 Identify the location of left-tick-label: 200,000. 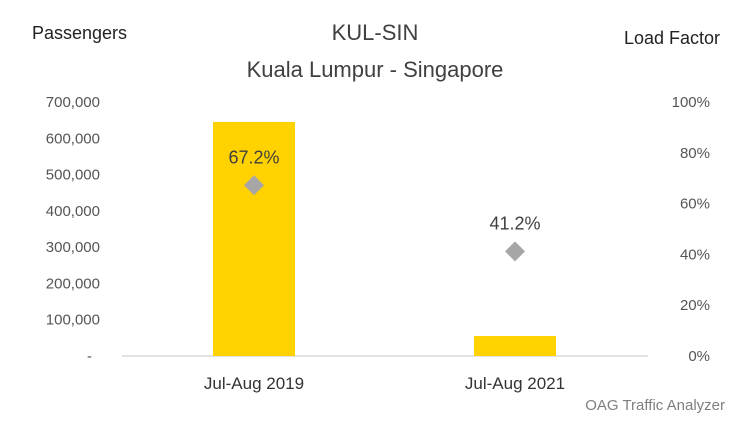
(73, 283).